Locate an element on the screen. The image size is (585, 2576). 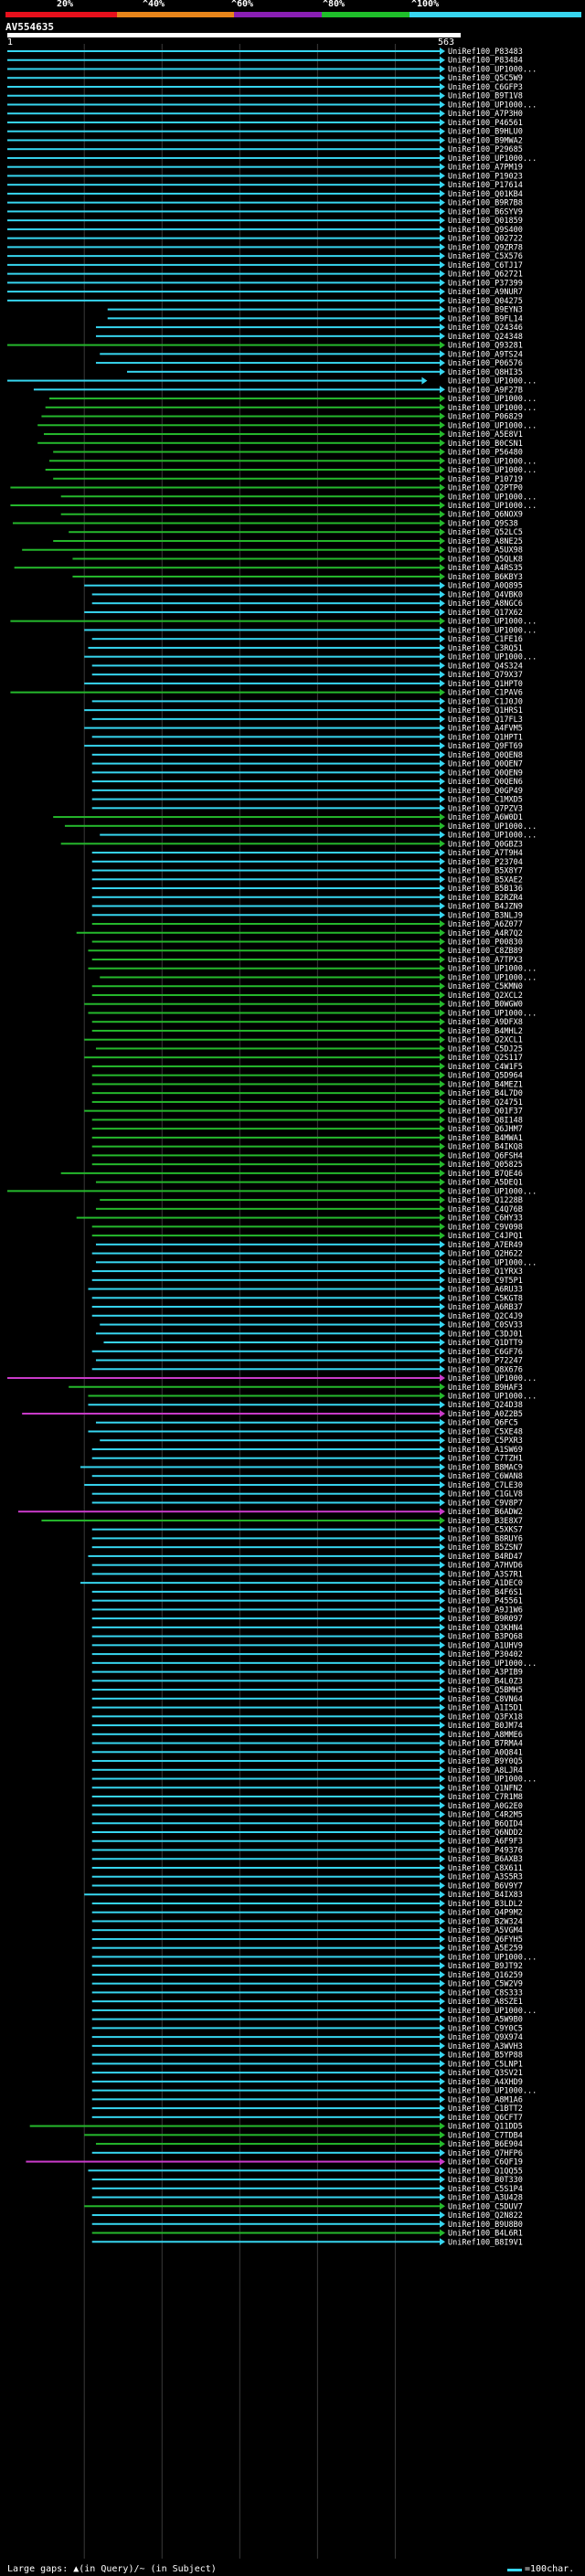
hit-row: UniRef100_Q2PTP0 is located at coordinates (265, 488).